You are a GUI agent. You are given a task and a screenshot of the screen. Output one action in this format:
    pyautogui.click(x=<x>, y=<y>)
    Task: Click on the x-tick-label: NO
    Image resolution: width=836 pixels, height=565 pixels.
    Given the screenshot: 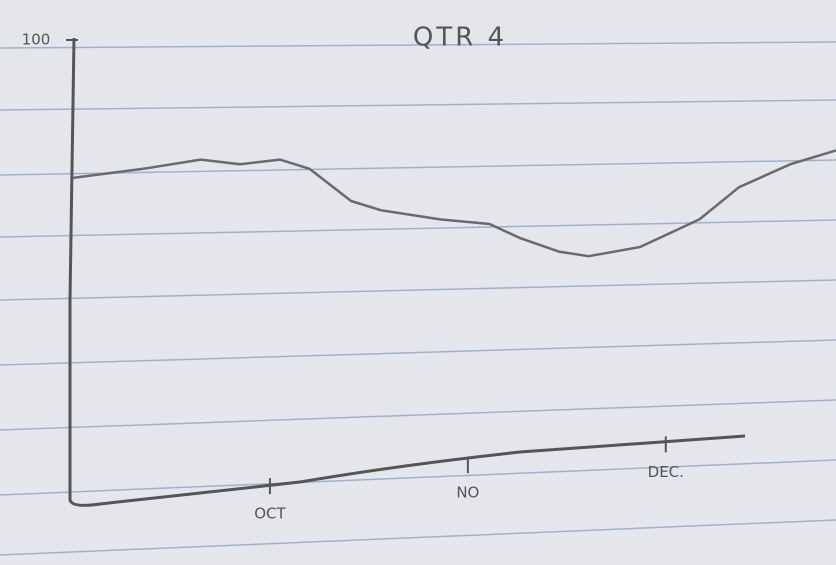 What is the action you would take?
    pyautogui.click(x=467, y=493)
    